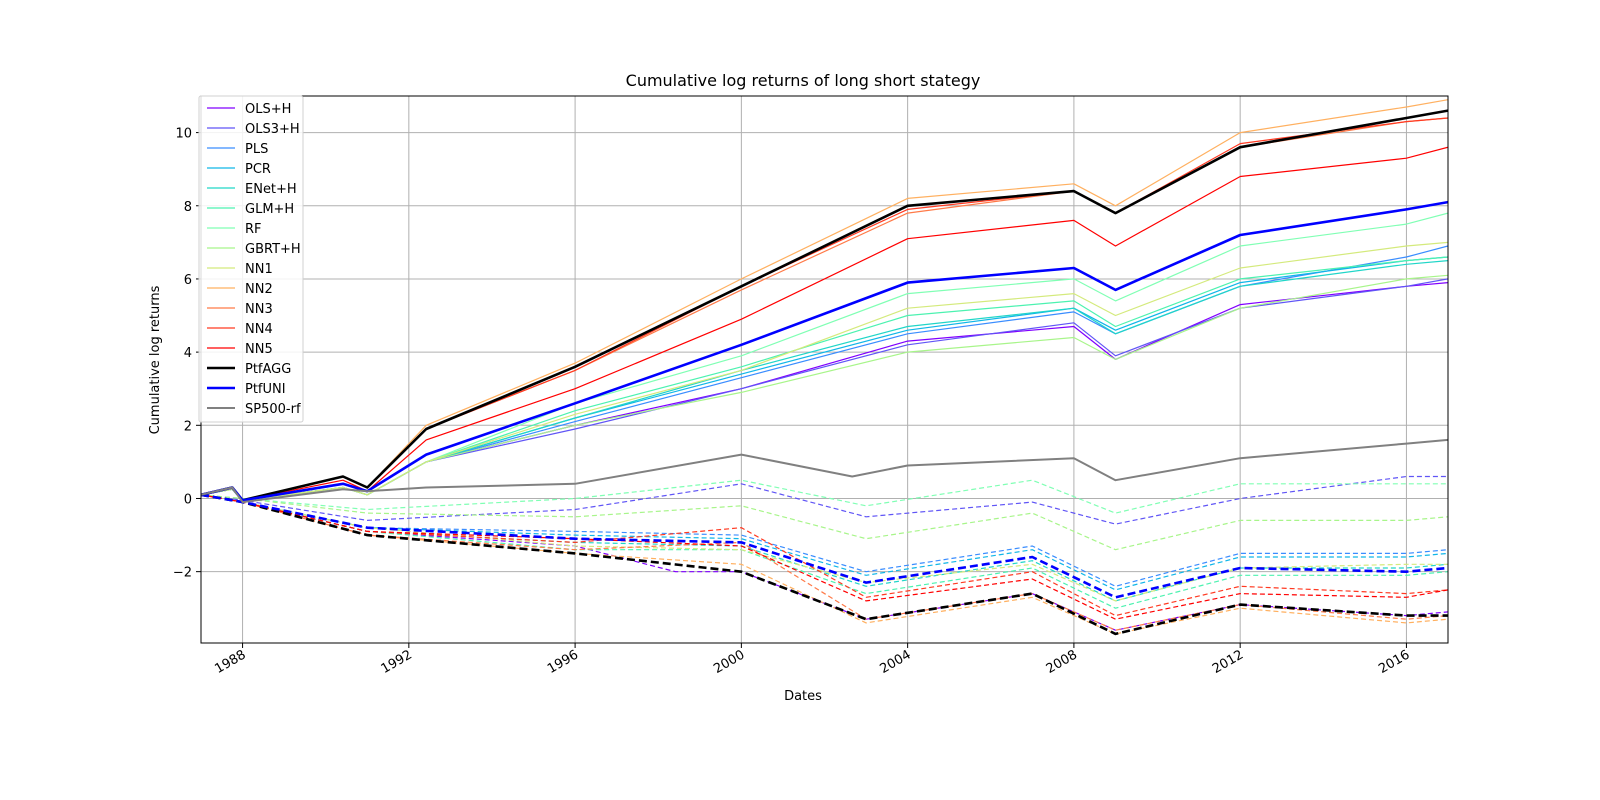 The height and width of the screenshot is (800, 1600). What do you see at coordinates (268, 109) in the screenshot?
I see `legend-label: OLS+H` at bounding box center [268, 109].